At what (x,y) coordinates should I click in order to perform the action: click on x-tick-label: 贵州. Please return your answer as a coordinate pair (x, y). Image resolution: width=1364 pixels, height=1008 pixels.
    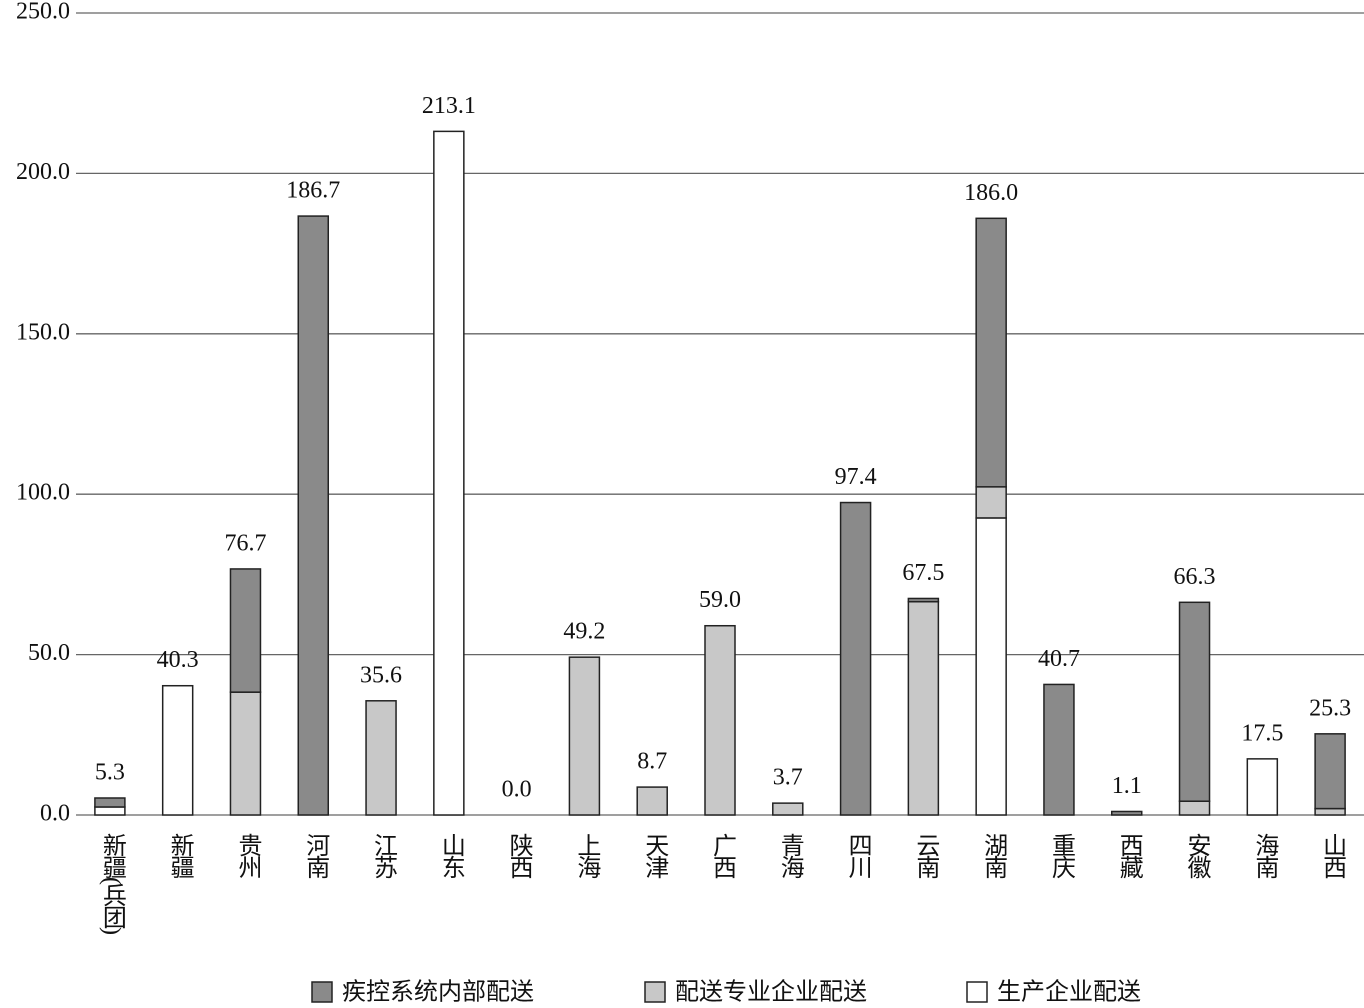
    Looking at the image, I should click on (248, 855).